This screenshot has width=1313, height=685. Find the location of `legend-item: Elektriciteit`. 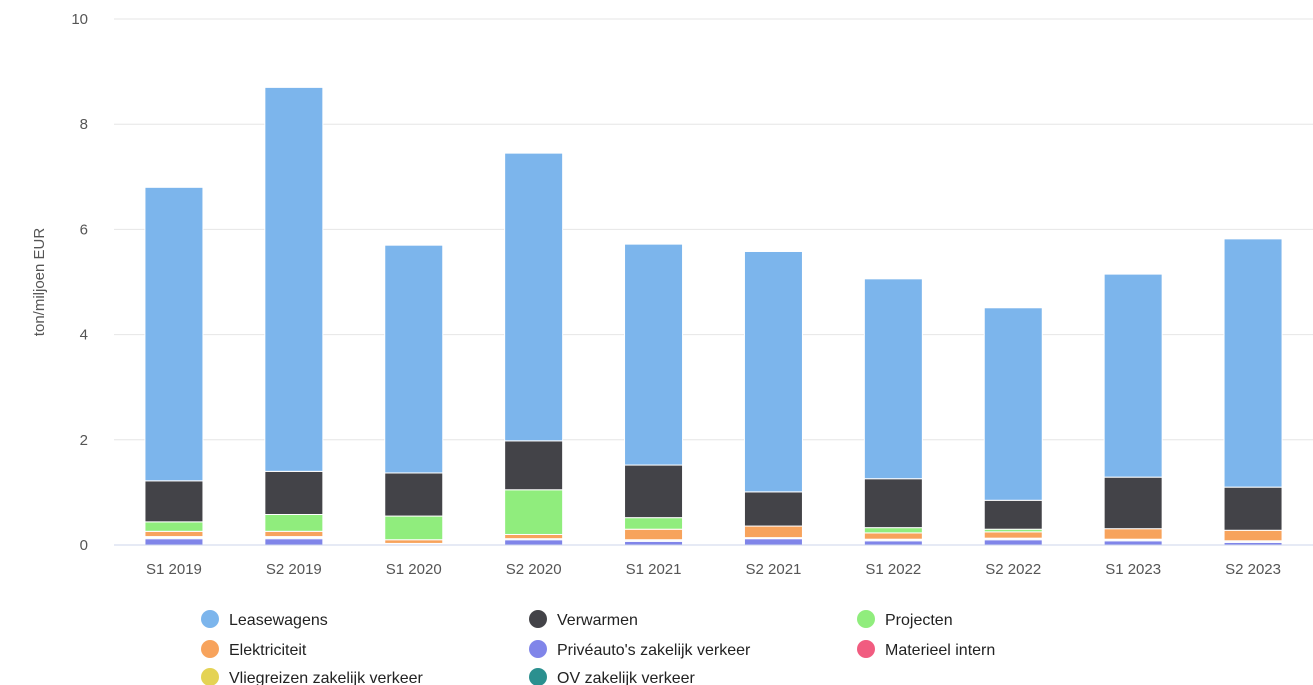

legend-item: Elektriciteit is located at coordinates (254, 649).